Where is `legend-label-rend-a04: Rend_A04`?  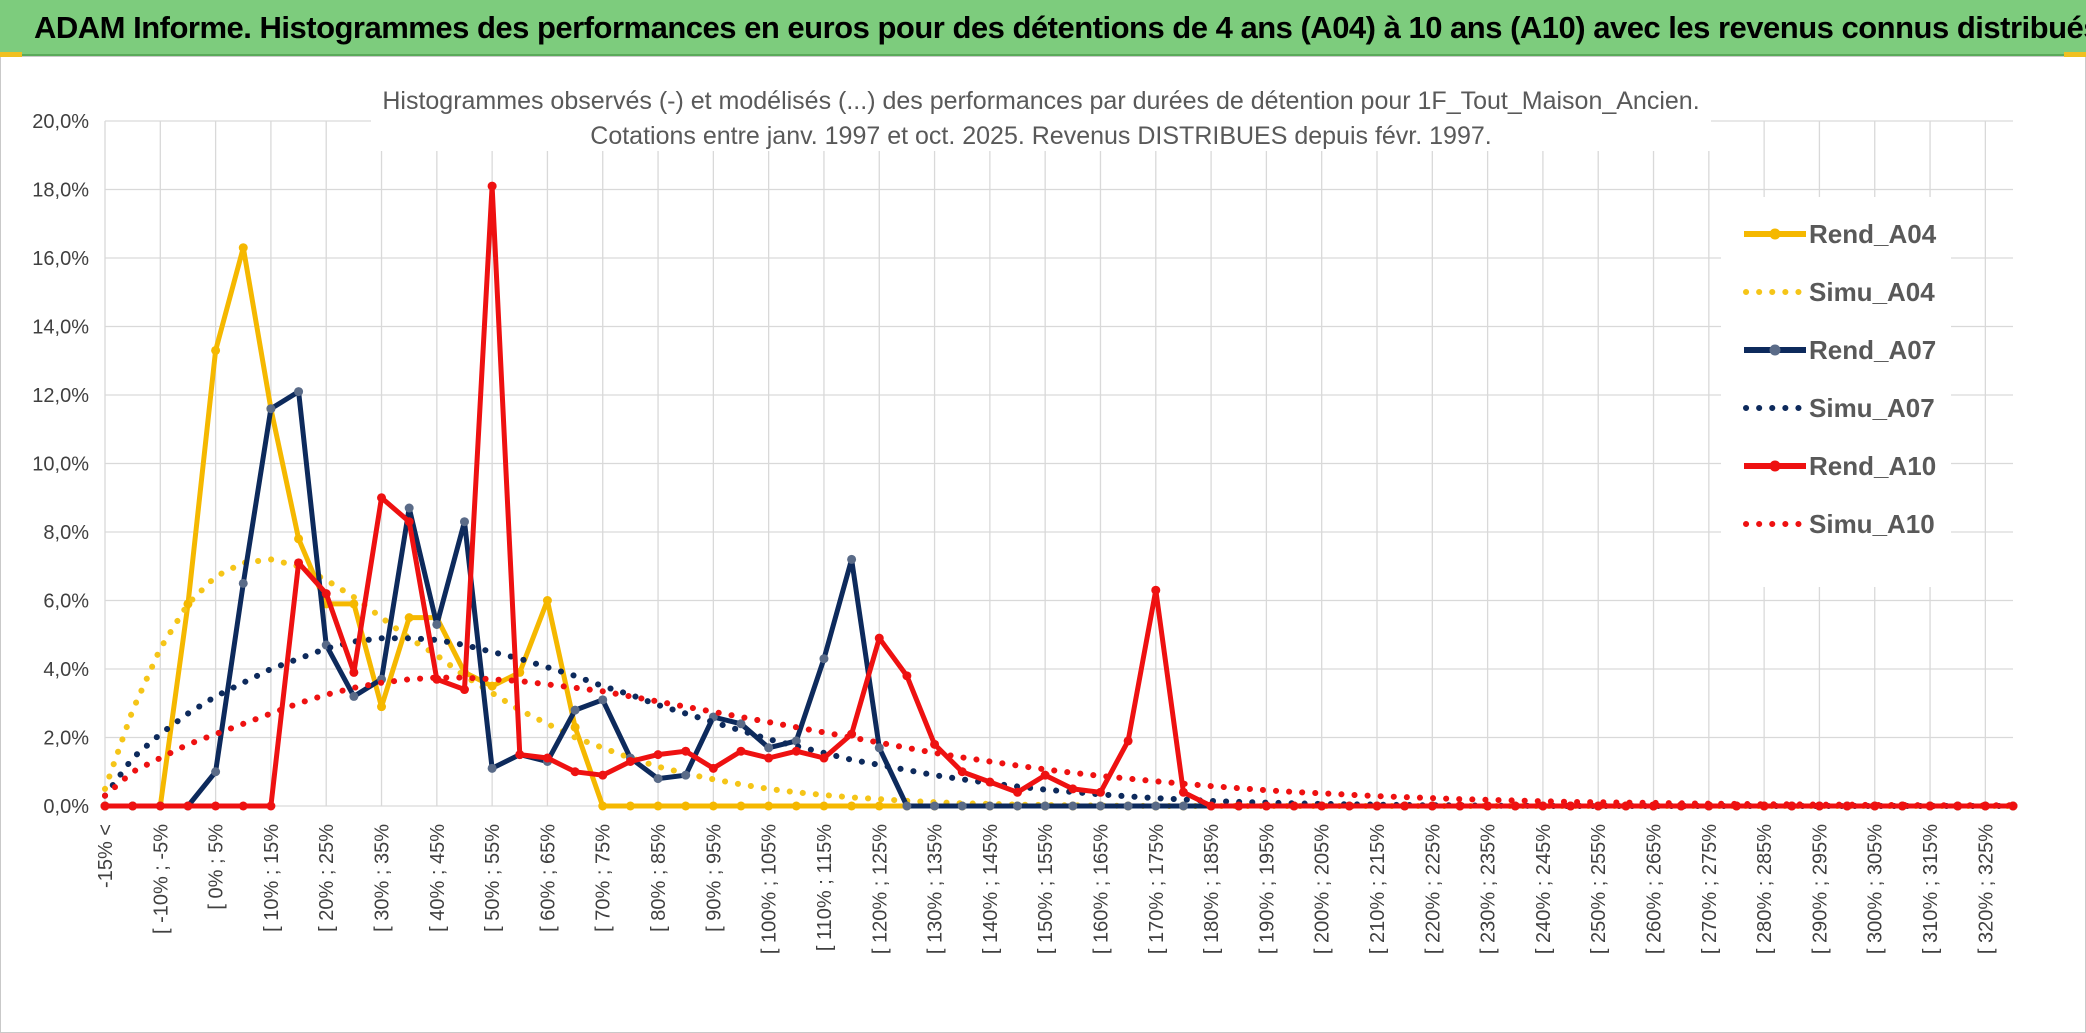
legend-label-rend-a04: Rend_A04 is located at coordinates (1873, 234).